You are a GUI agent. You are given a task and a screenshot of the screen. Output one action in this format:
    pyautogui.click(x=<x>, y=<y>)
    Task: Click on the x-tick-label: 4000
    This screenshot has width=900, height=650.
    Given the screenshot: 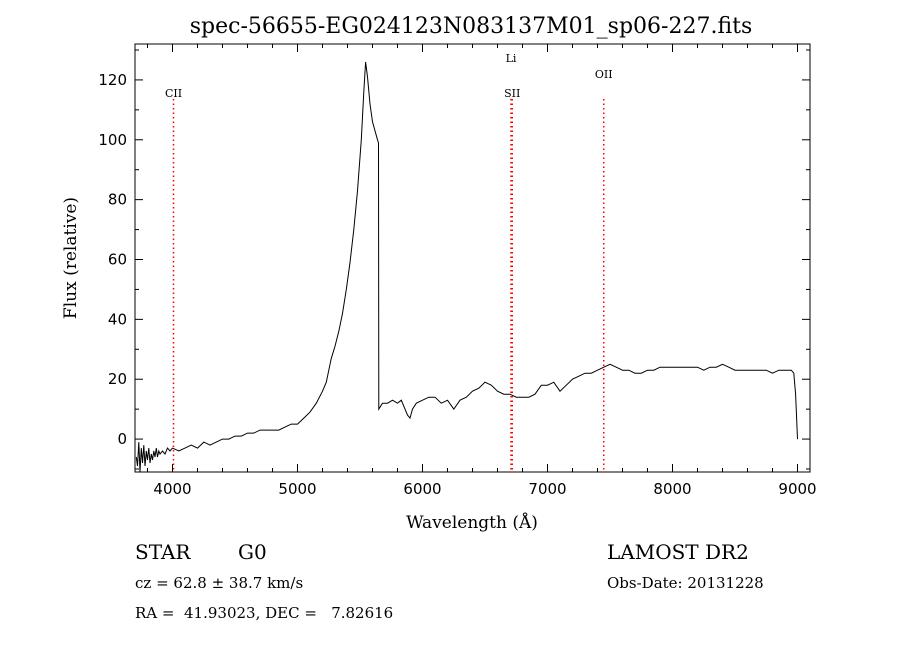 What is the action you would take?
    pyautogui.click(x=172, y=489)
    